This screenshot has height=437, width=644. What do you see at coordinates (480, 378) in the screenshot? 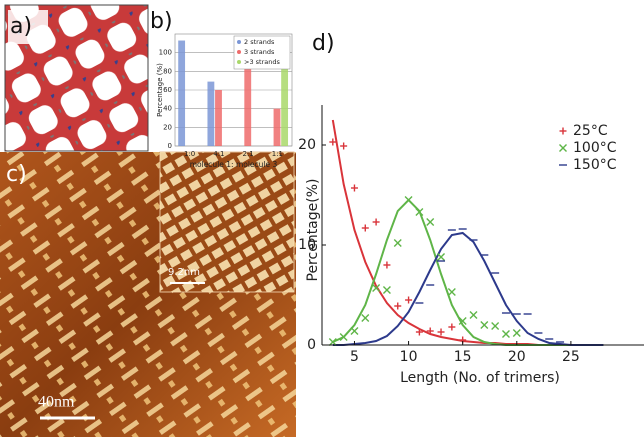
I see `x-axis-label: Length (No. of trimers)` at bounding box center [480, 378].